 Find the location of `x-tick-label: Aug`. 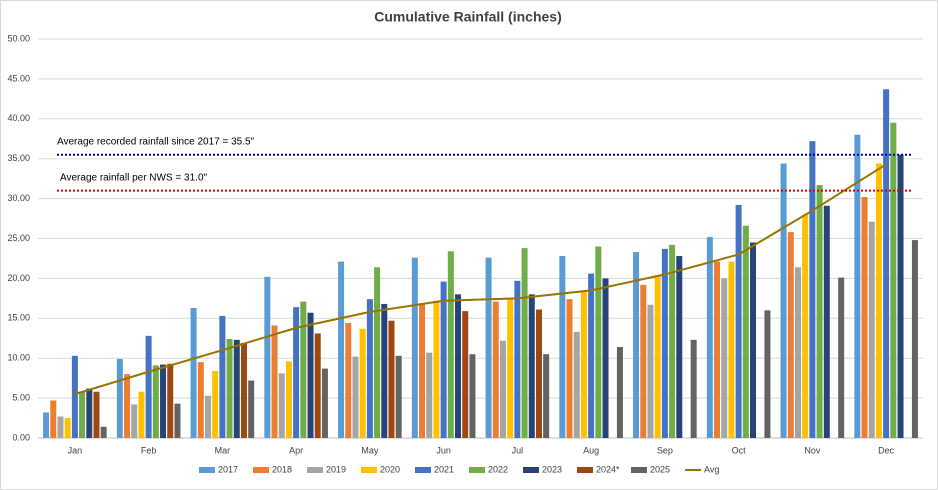

x-tick-label: Aug is located at coordinates (591, 450).